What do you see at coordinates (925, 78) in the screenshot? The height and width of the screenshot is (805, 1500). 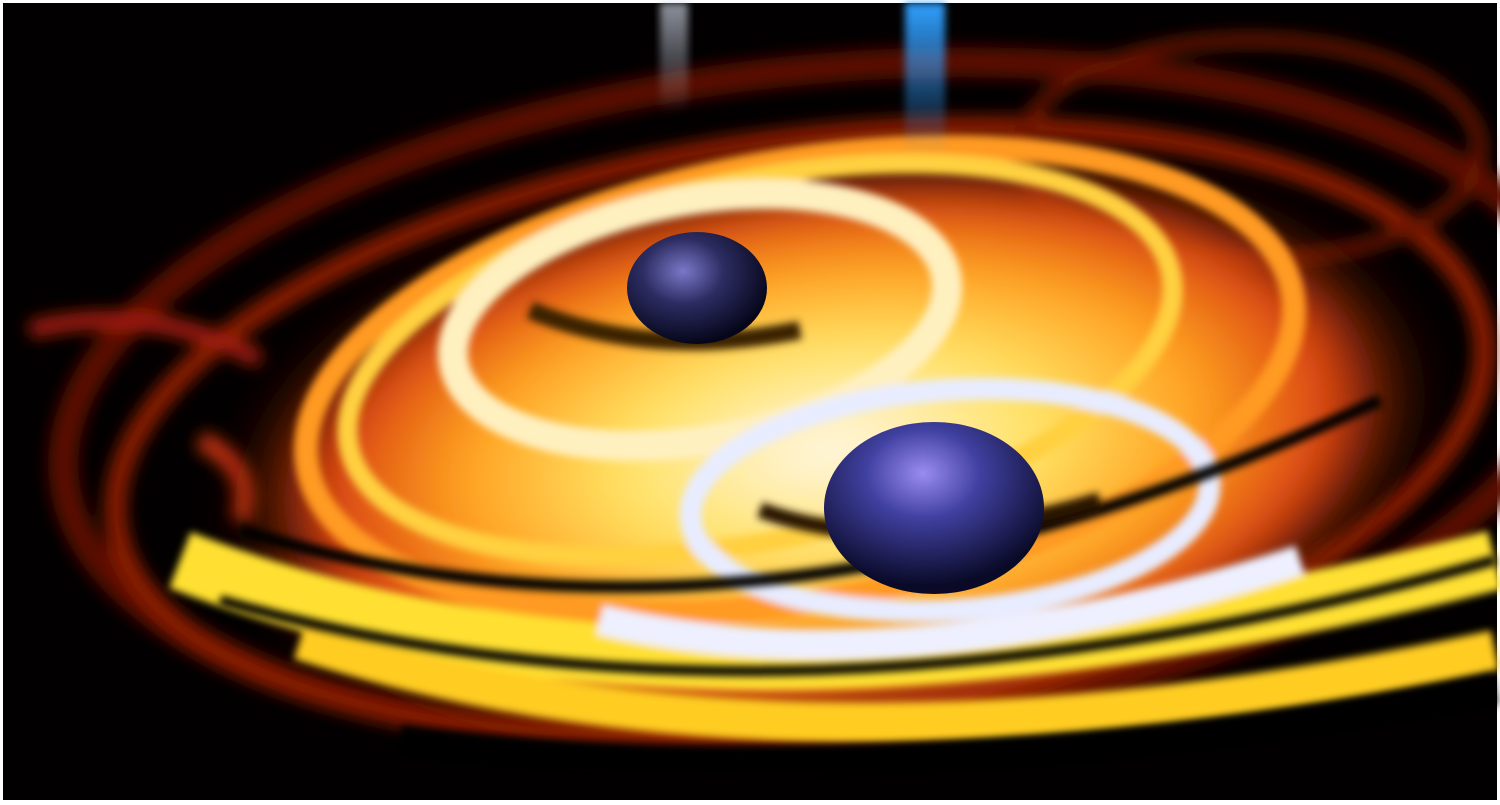 I see `blue-jet` at bounding box center [925, 78].